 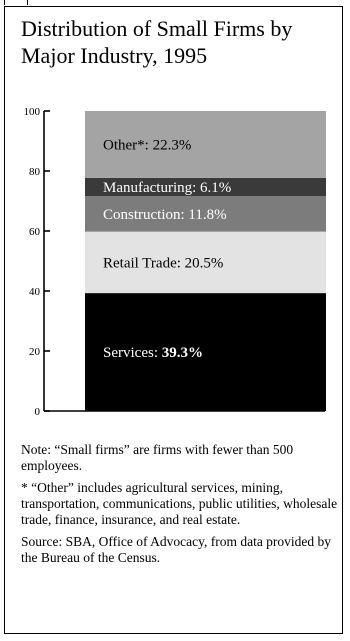 What do you see at coordinates (205, 352) in the screenshot?
I see `bar-segment-services` at bounding box center [205, 352].